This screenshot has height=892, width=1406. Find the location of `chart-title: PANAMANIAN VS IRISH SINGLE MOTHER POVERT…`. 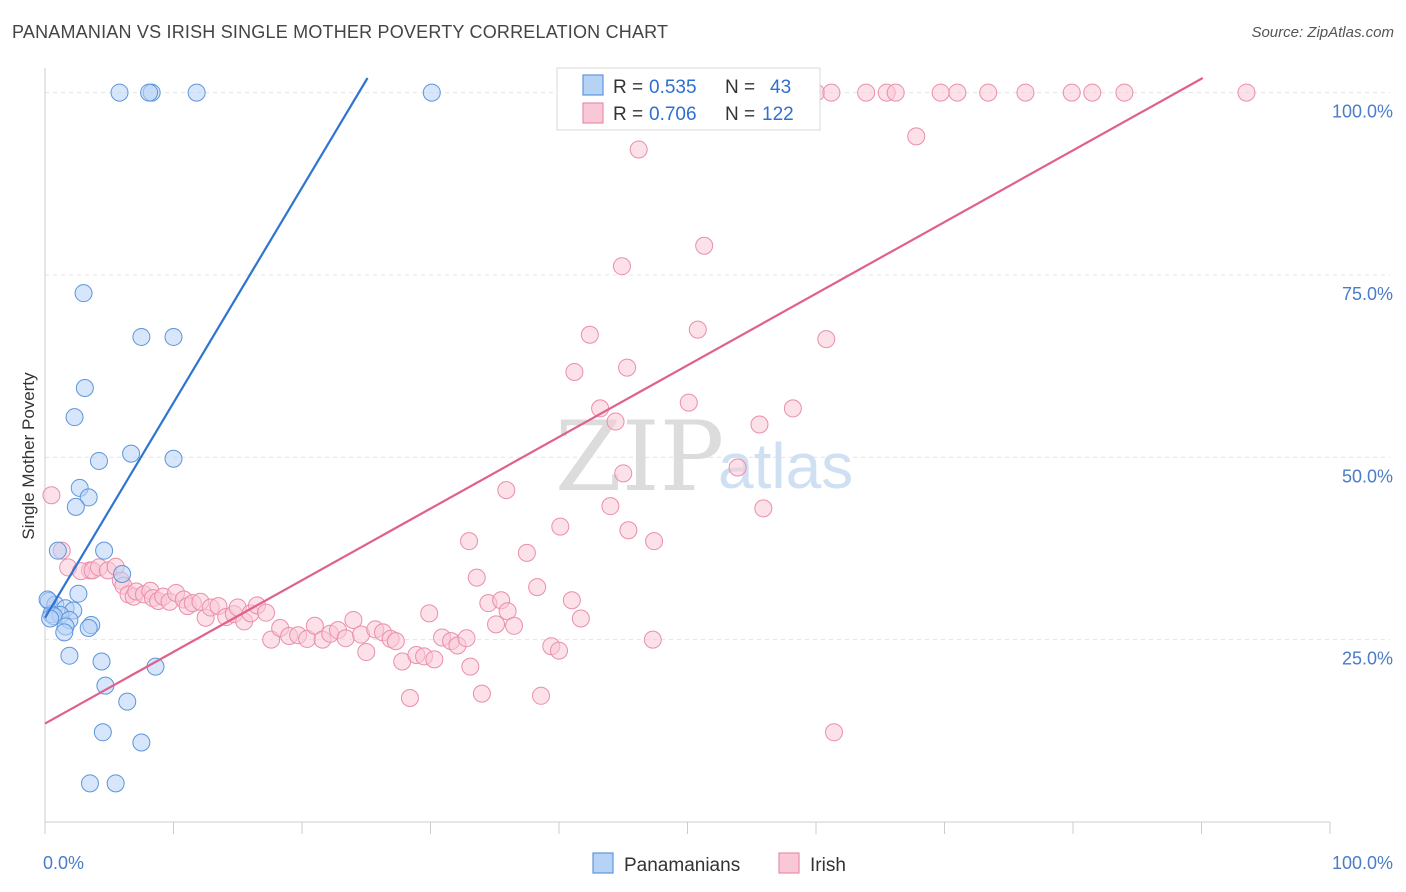

chart-title: PANAMANIAN VS IRISH SINGLE MOTHER POVERT… is located at coordinates (340, 32).